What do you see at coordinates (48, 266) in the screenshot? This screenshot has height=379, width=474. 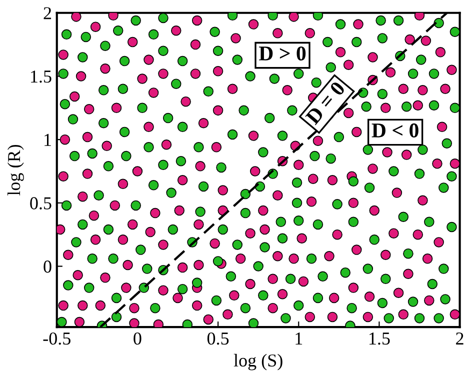 I see `y-tick-label: 0` at bounding box center [48, 266].